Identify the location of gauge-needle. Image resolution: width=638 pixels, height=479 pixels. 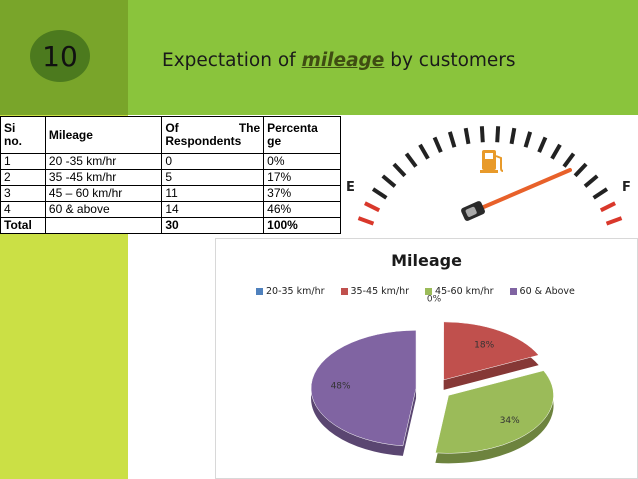
(521, 191).